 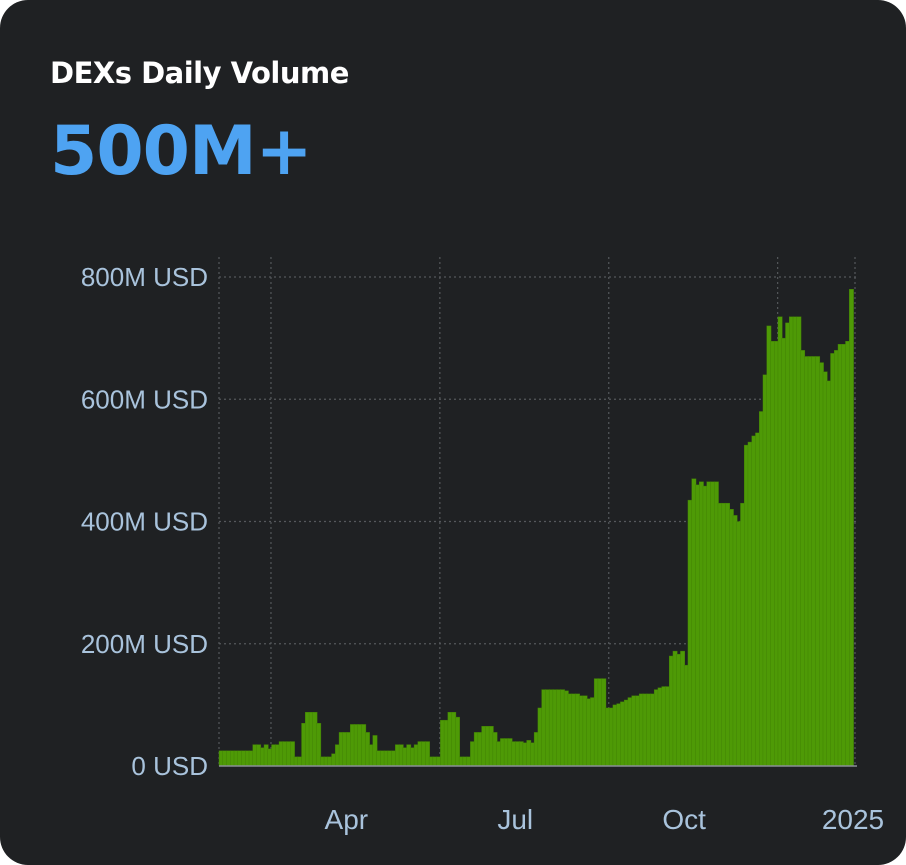 I want to click on card-title: DEXs Daily Volume, so click(x=199, y=73).